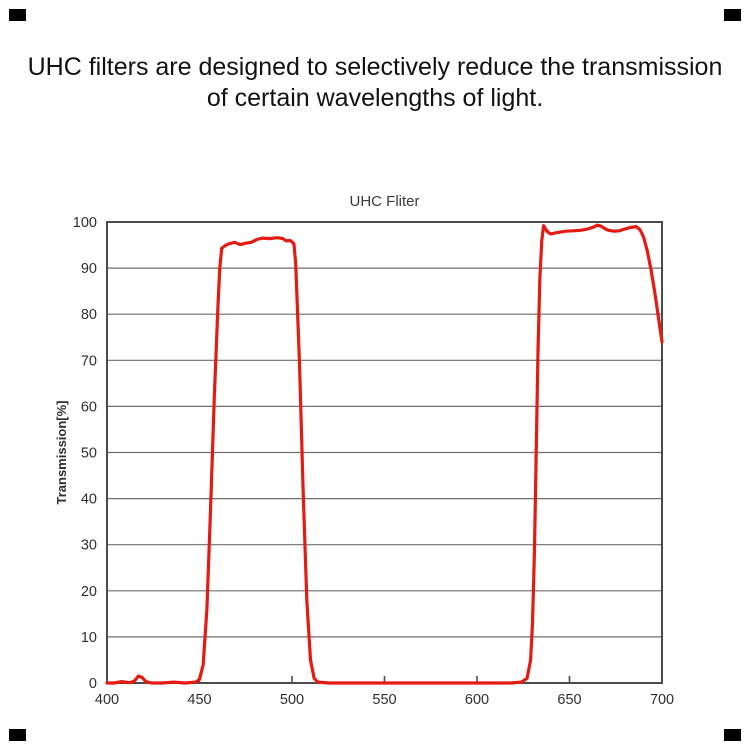  What do you see at coordinates (89, 407) in the screenshot?
I see `y-tick-label: 60` at bounding box center [89, 407].